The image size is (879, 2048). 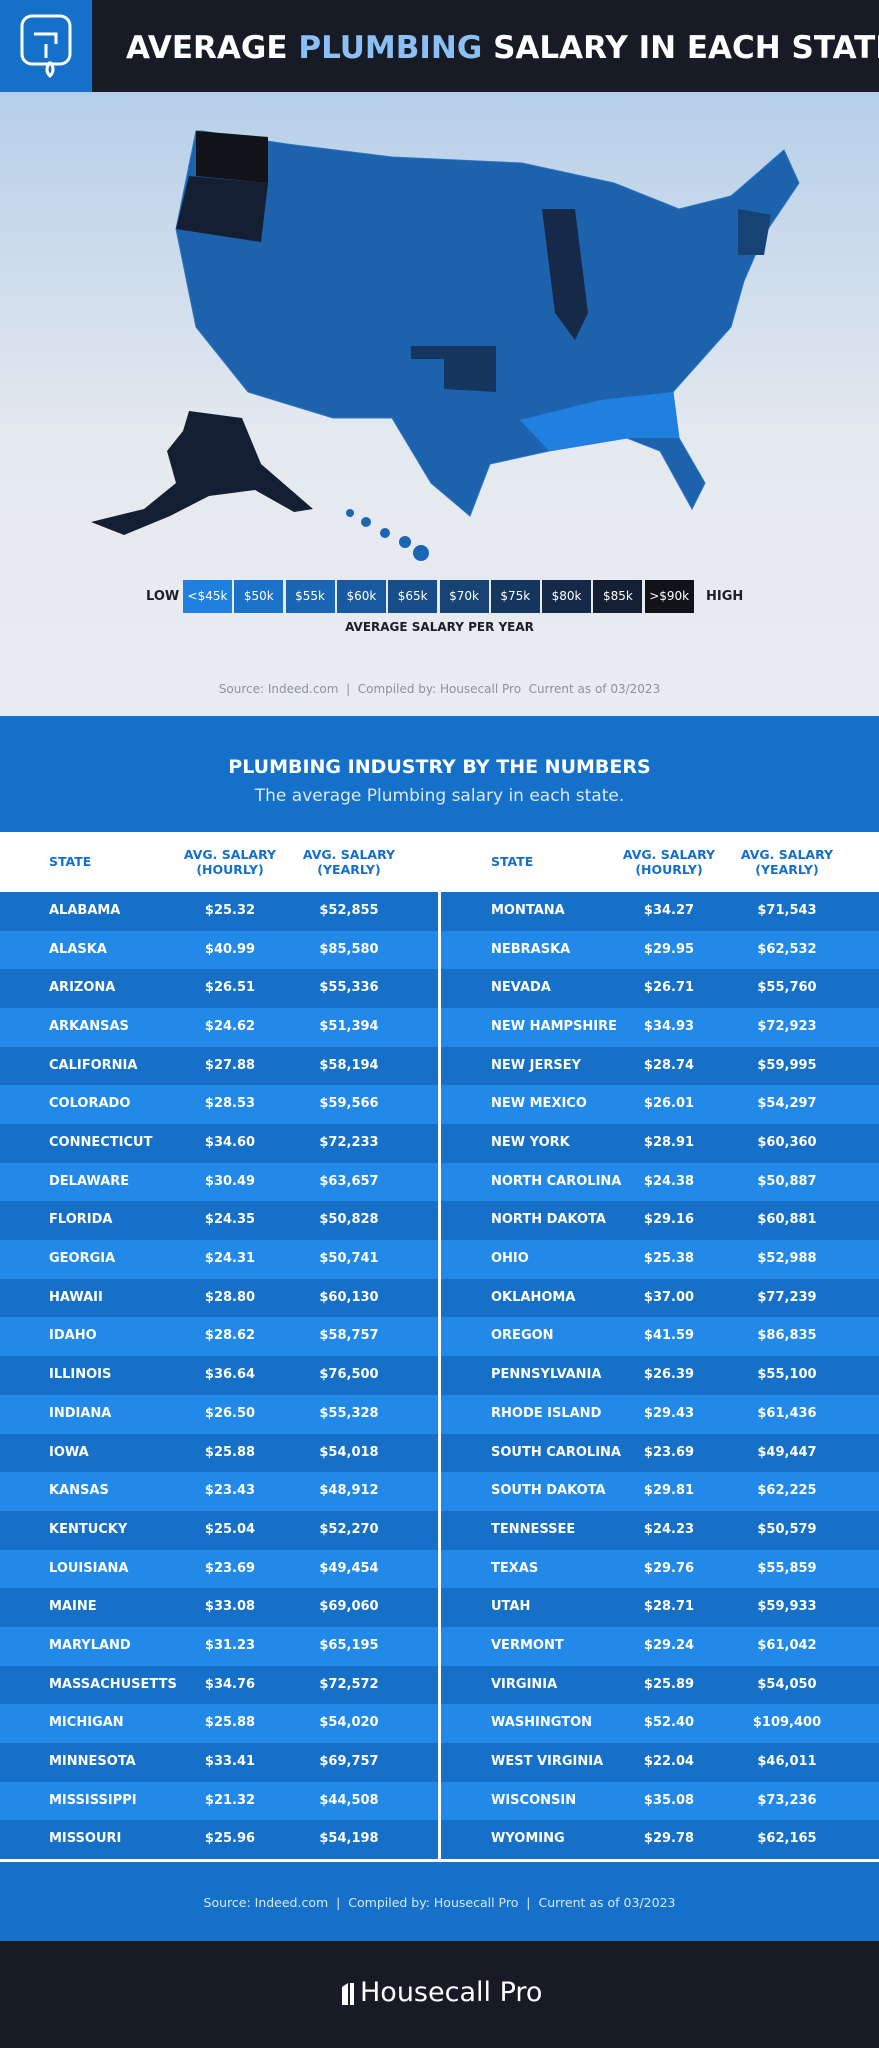 I want to click on state-name: NEW YORK, so click(x=530, y=1143).